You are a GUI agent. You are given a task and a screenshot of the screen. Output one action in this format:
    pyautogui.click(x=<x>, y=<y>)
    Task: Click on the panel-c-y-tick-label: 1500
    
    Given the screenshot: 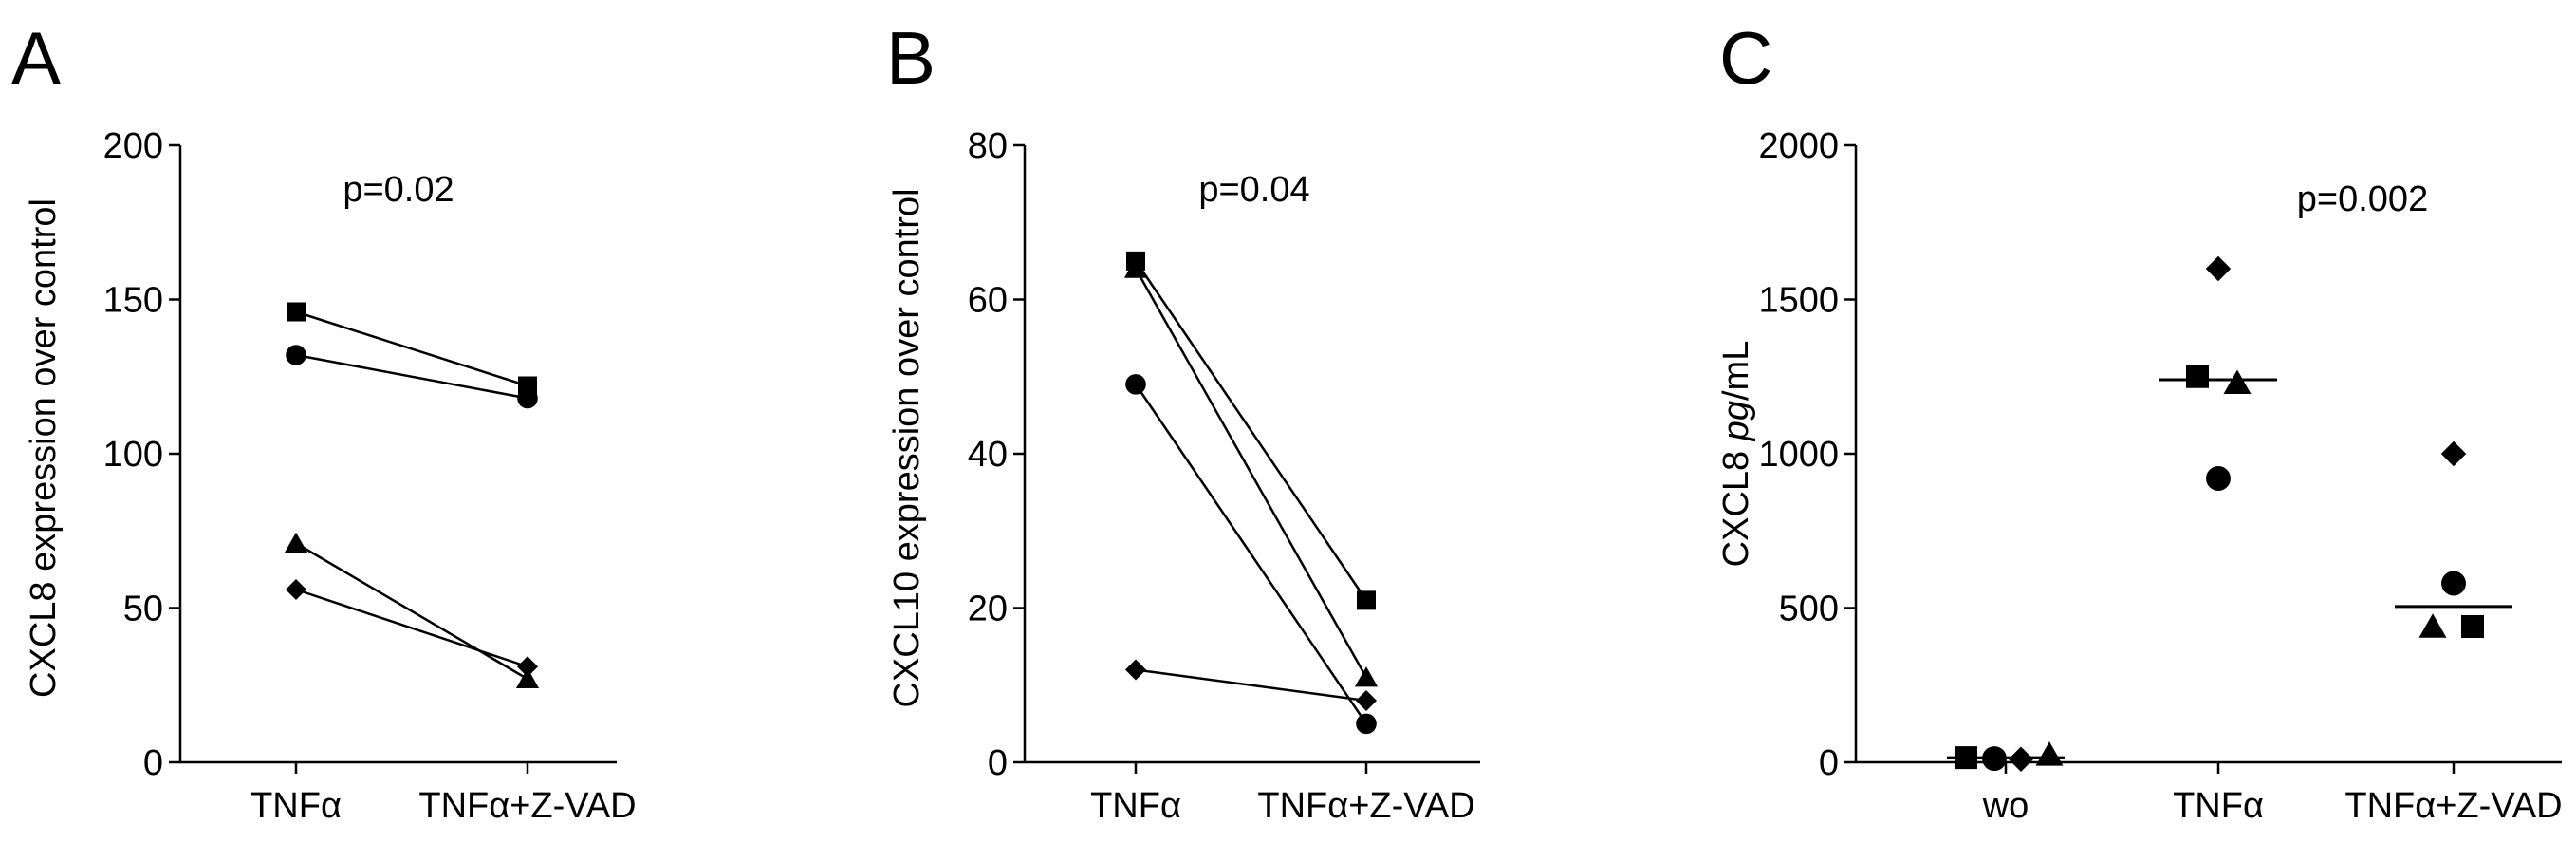 What is the action you would take?
    pyautogui.click(x=1798, y=301)
    